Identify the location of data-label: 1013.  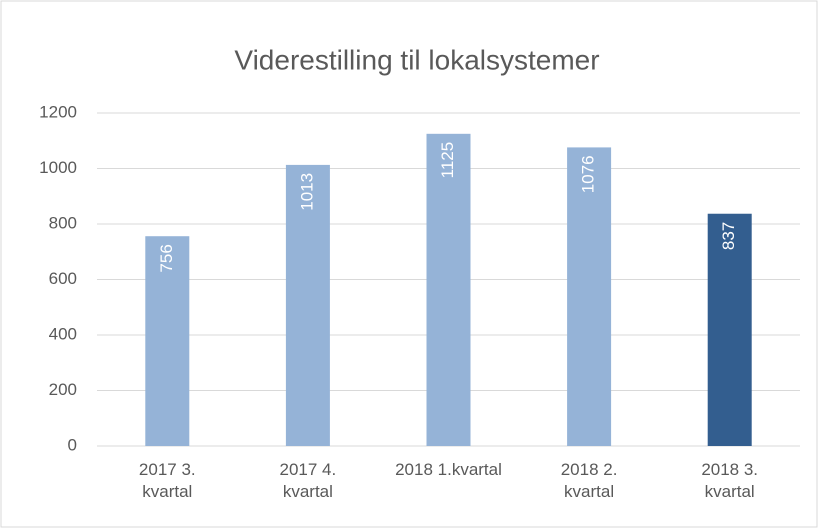
(306, 192).